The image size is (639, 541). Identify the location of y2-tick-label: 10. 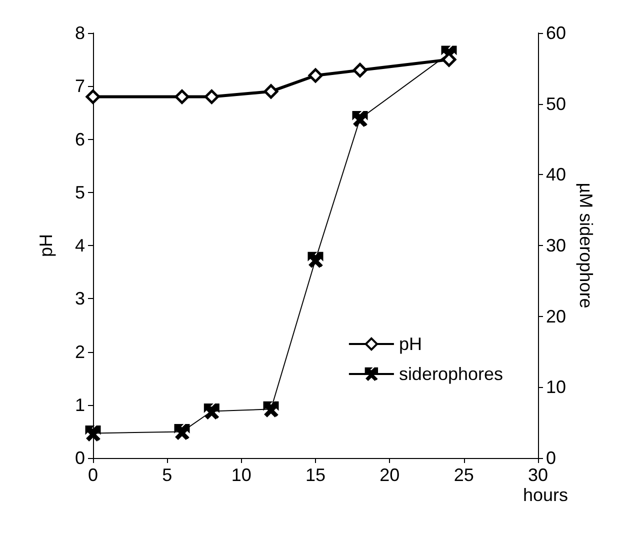
(556, 387).